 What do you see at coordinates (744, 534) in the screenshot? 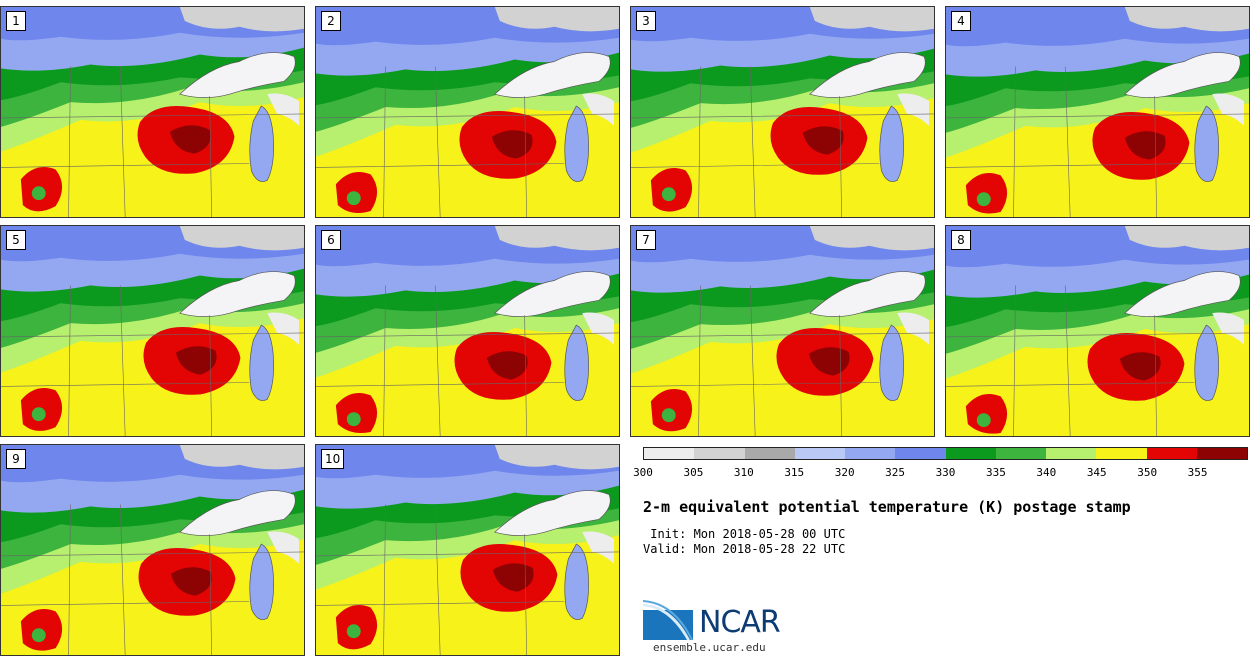
I see `init-time: Init: Mon 2018-05-28 00 UTC` at bounding box center [744, 534].